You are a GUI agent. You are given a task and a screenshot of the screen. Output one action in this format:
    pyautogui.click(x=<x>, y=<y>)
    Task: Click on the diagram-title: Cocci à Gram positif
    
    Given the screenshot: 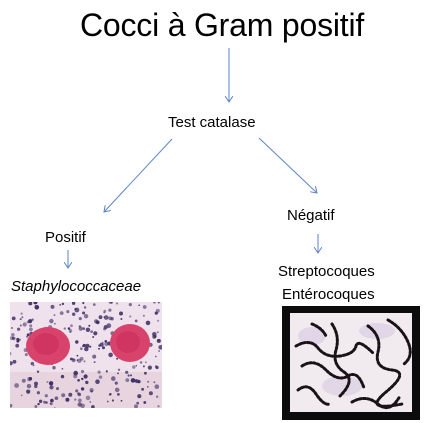 What is the action you would take?
    pyautogui.click(x=222, y=25)
    